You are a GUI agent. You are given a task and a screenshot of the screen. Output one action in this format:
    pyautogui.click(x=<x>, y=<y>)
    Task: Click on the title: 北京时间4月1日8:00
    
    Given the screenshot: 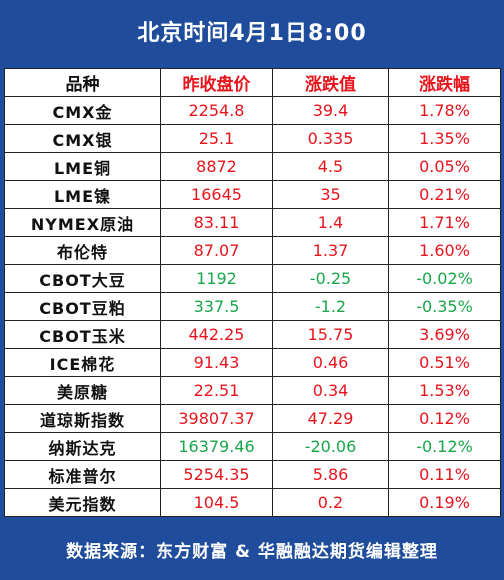 What is the action you would take?
    pyautogui.click(x=252, y=33)
    